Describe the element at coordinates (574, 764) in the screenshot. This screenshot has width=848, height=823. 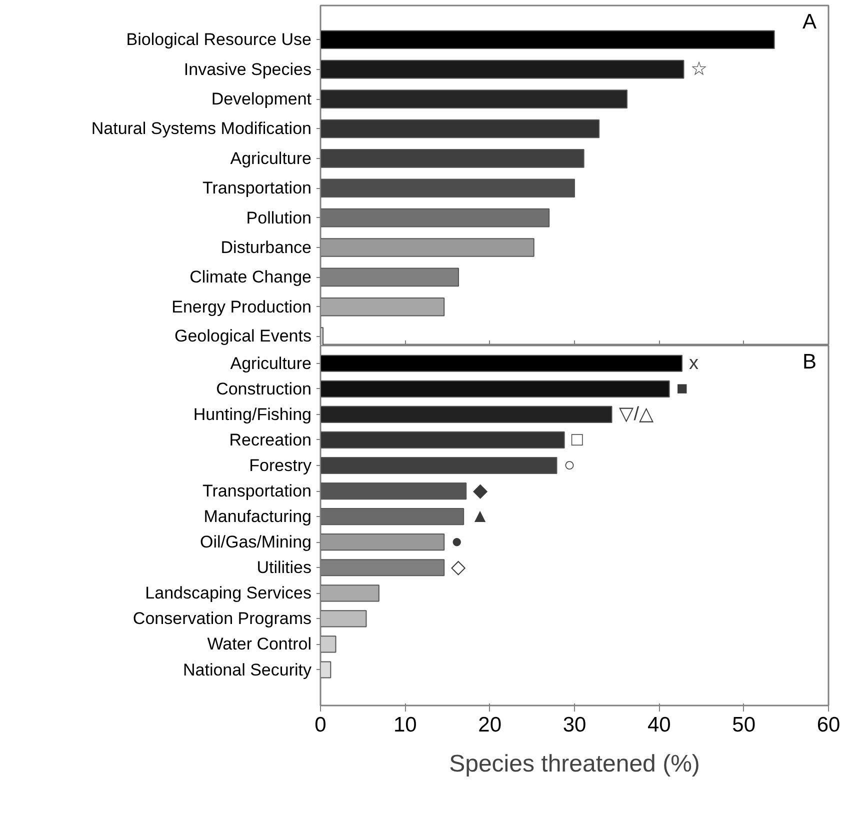
I see `x-axis-title: Species threatened (%)` at that location.